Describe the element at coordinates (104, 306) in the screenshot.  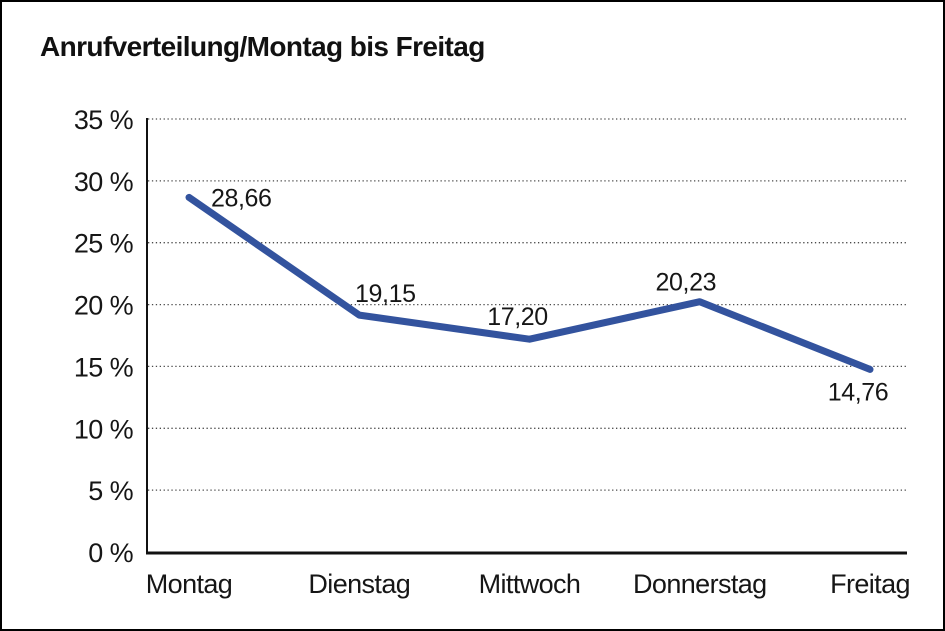
I see `y-tick-label: 20 %` at that location.